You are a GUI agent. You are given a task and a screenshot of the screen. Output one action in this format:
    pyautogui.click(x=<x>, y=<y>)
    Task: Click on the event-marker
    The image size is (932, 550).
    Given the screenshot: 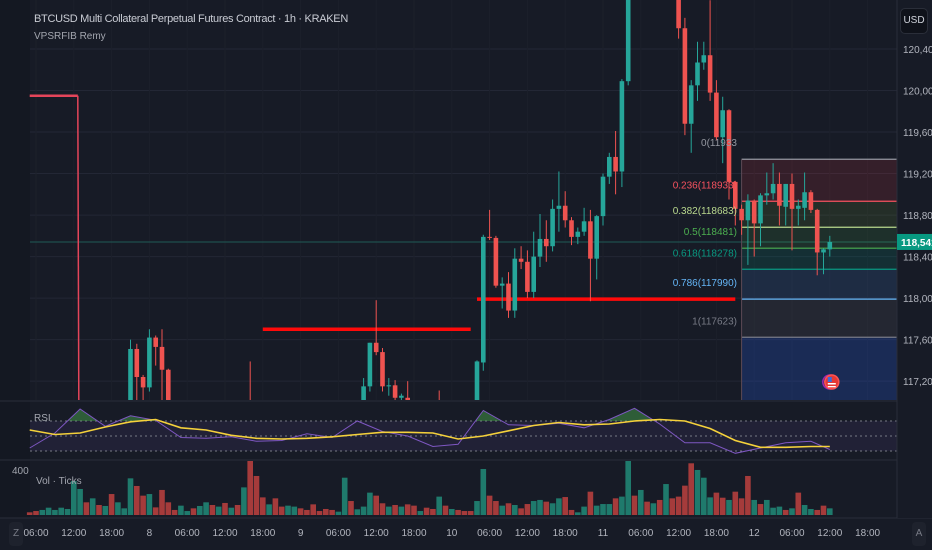 What is the action you would take?
    pyautogui.click(x=831, y=382)
    